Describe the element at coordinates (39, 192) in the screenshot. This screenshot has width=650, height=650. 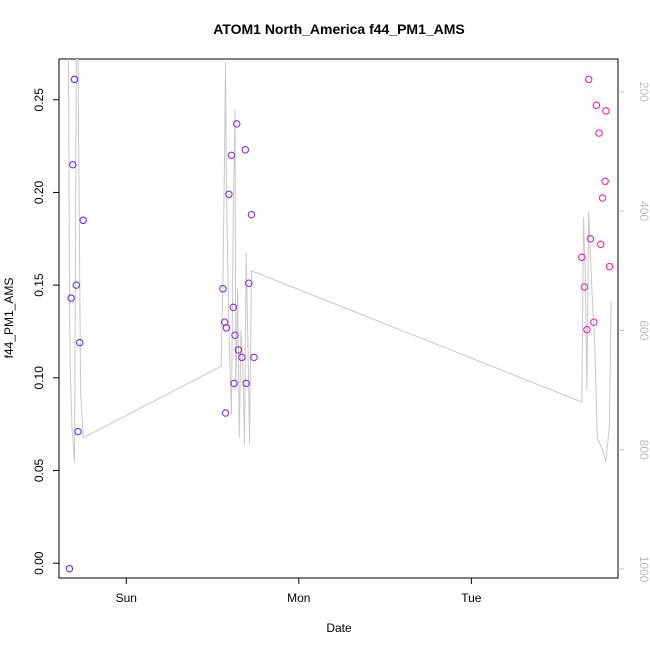
I see `y-tick-label: 0.20` at that location.